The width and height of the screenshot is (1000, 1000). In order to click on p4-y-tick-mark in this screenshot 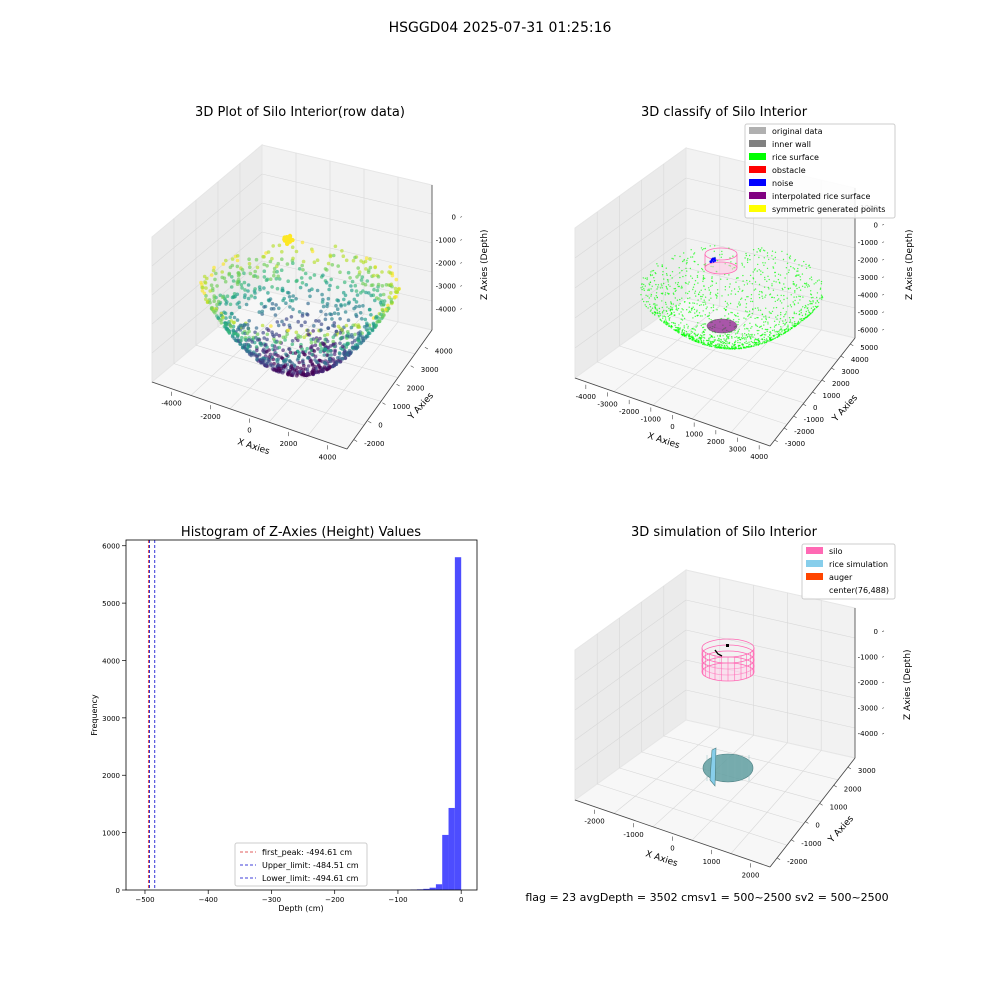, I will do `click(835, 786)`.